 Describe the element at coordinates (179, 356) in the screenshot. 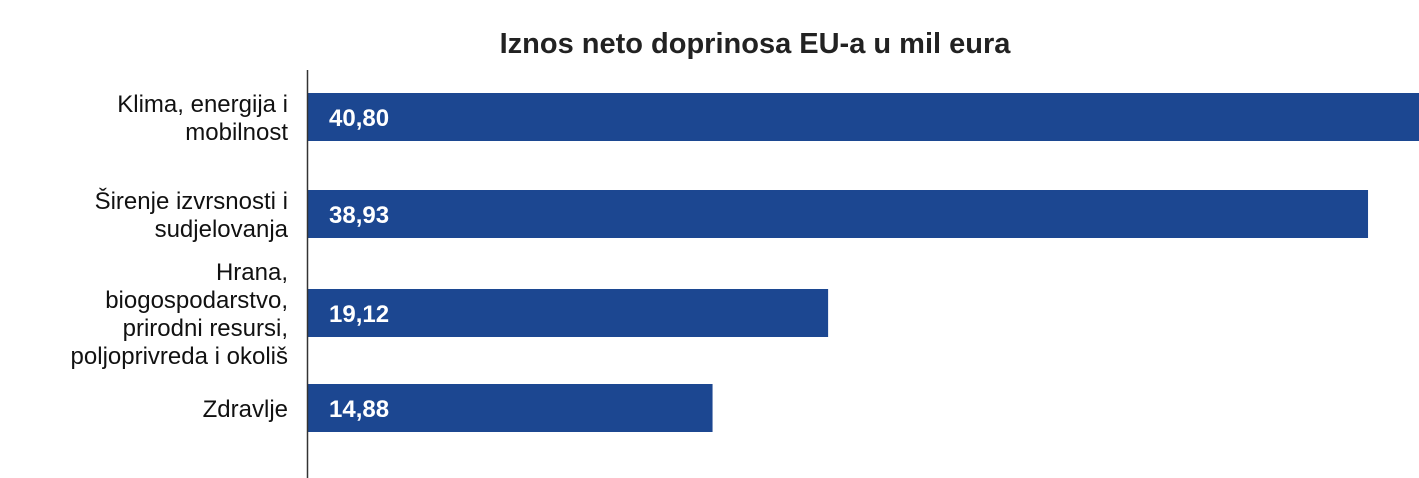

I see `category-label-line: poljoprivreda i okoliš` at that location.